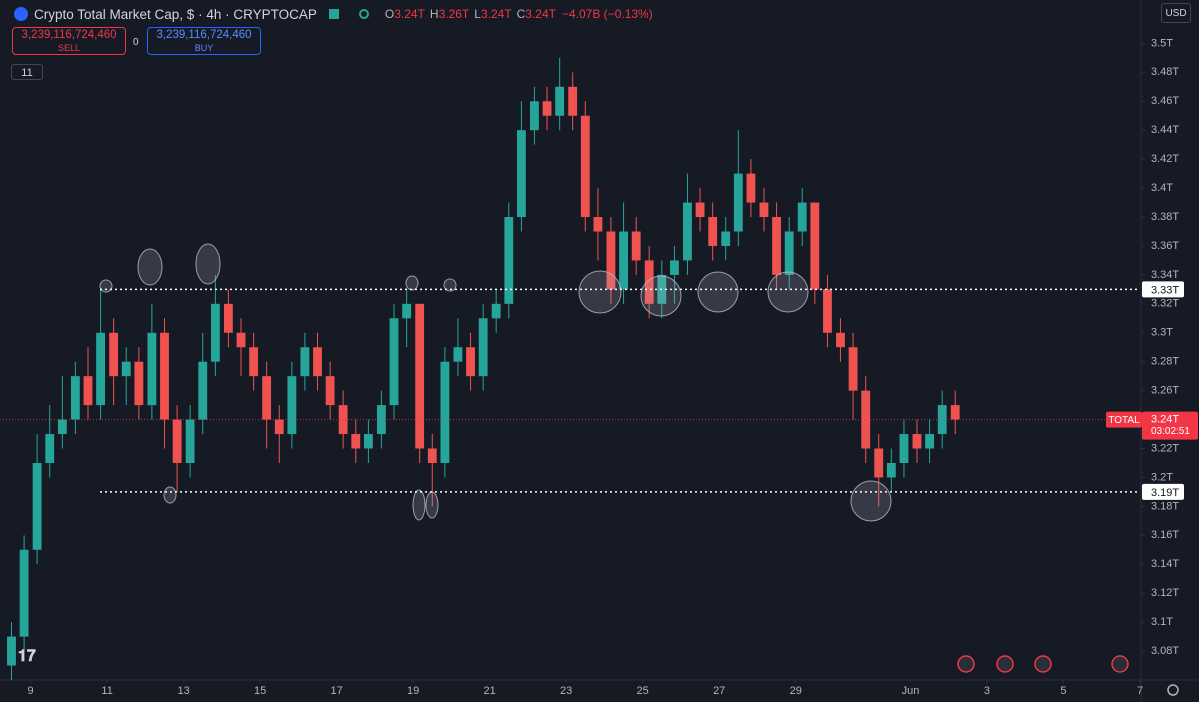 The image size is (1199, 702). I want to click on x-tick-label: 9, so click(31, 691).